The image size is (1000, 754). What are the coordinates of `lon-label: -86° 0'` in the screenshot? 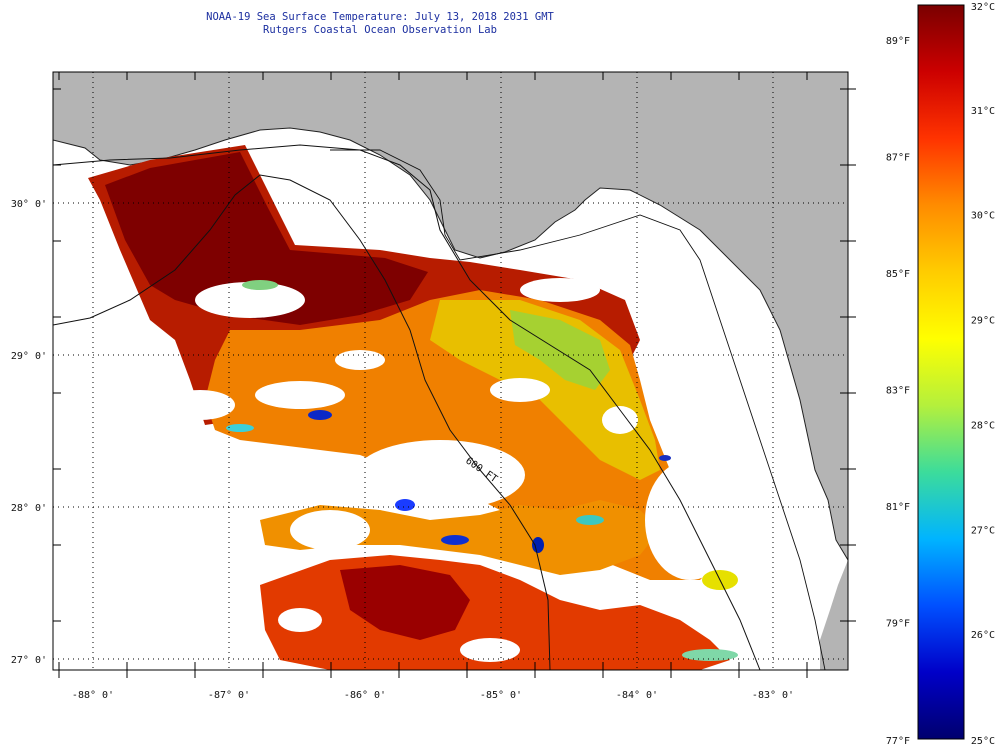 It's located at (365, 695).